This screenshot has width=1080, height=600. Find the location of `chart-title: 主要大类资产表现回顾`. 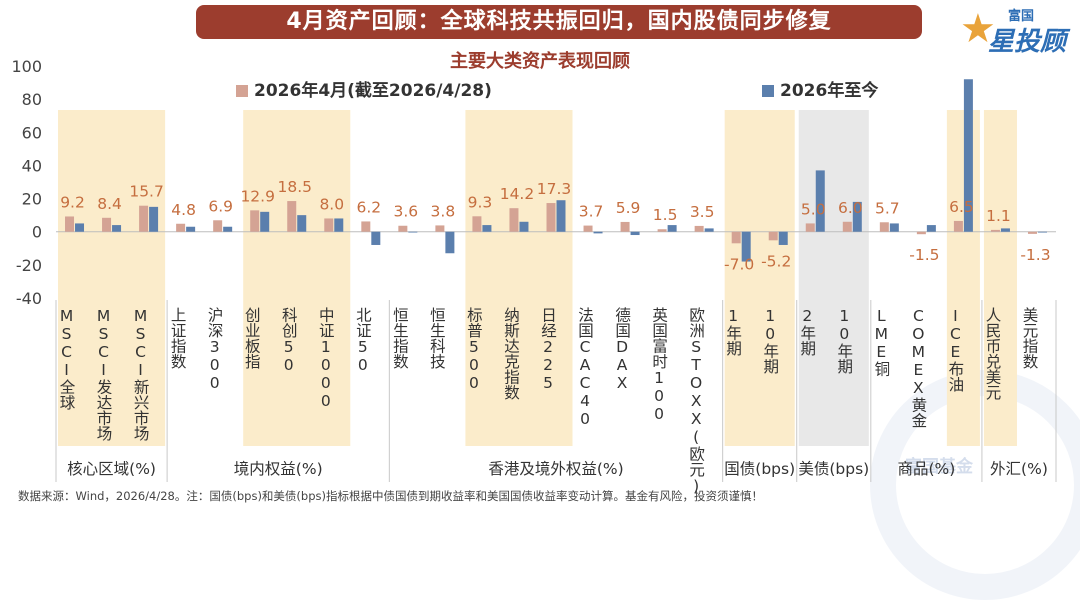

chart-title: 主要大类资产表现回顾 is located at coordinates (540, 61).